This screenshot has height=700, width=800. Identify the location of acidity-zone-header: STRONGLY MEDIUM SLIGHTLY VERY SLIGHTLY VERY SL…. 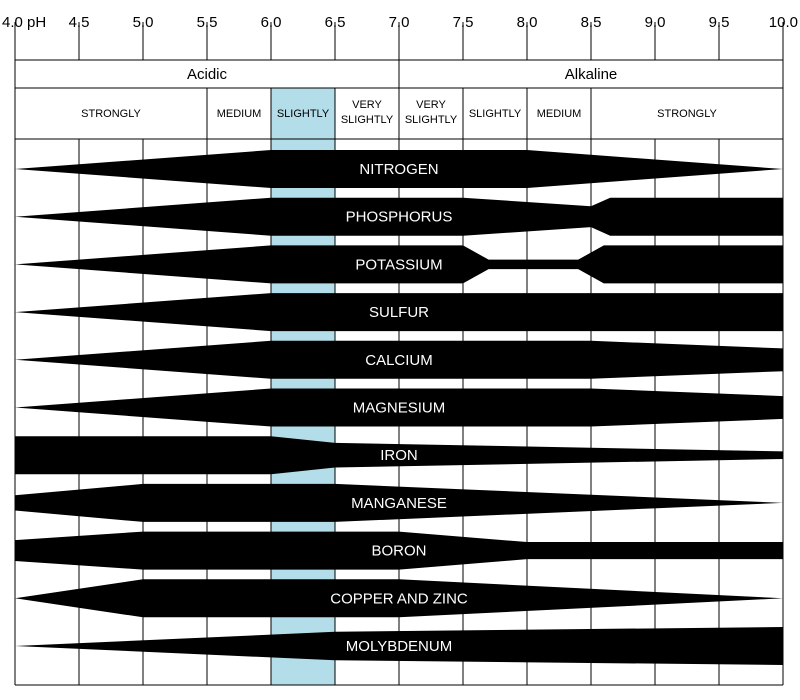
(399, 113).